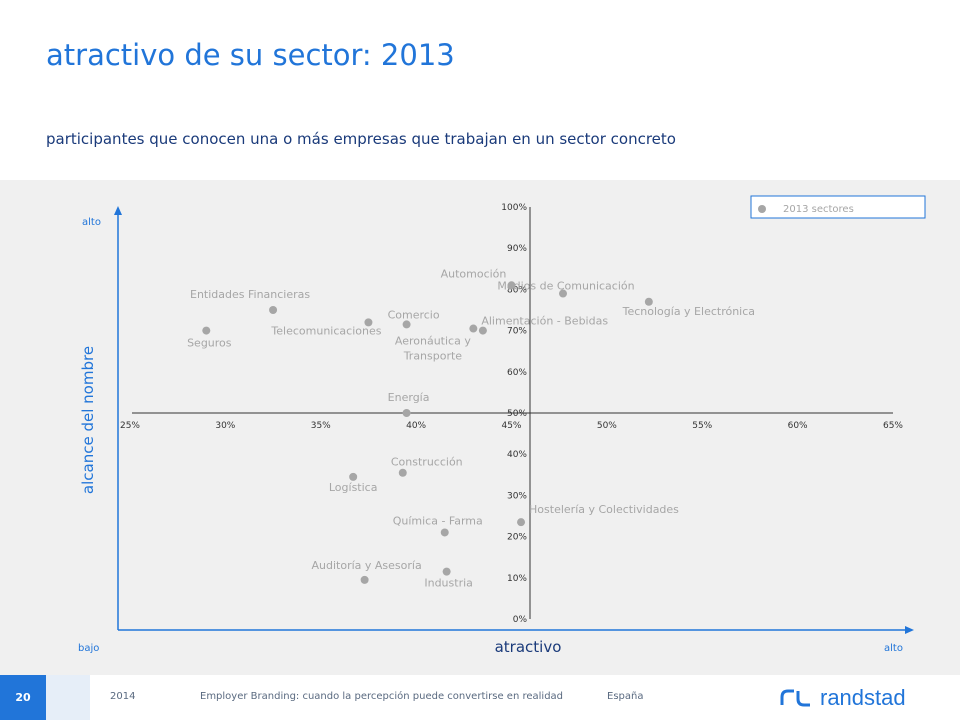 Image resolution: width=960 pixels, height=720 pixels. What do you see at coordinates (517, 332) in the screenshot?
I see `y-tick-label: 70%` at bounding box center [517, 332].